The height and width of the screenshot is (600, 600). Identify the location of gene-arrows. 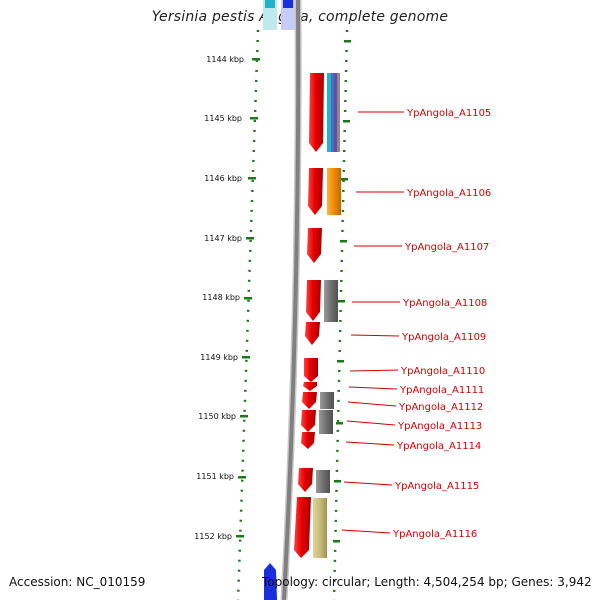
(309, 315).